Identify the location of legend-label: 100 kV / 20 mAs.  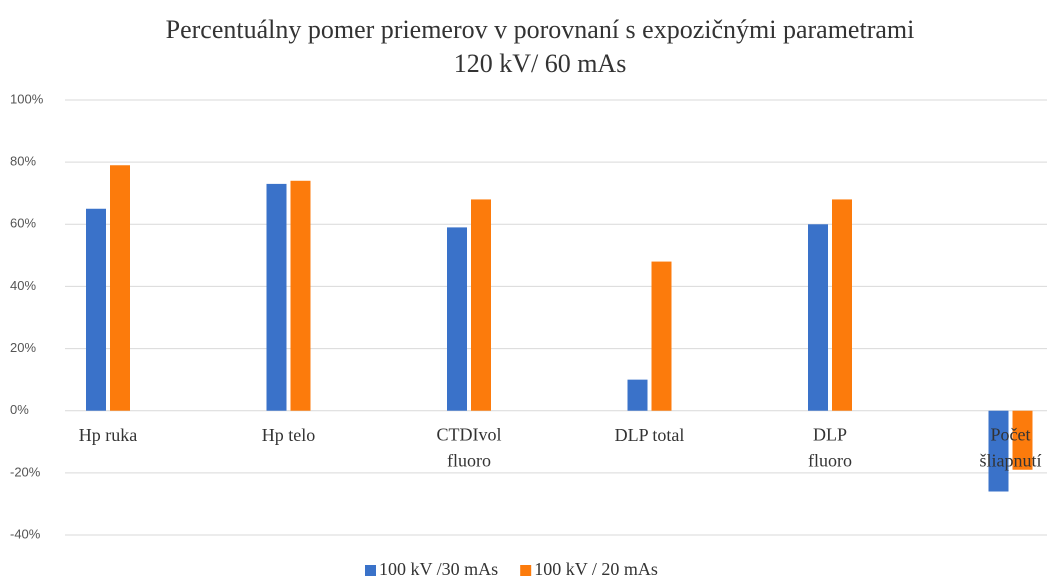
(596, 569).